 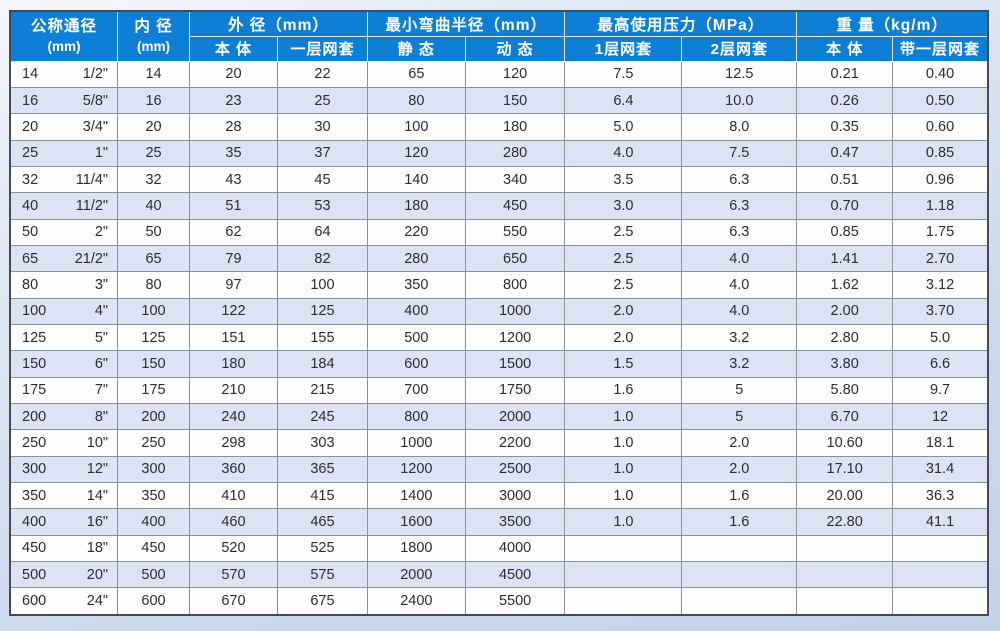 I want to click on cell-bend-static: 280, so click(x=416, y=258).